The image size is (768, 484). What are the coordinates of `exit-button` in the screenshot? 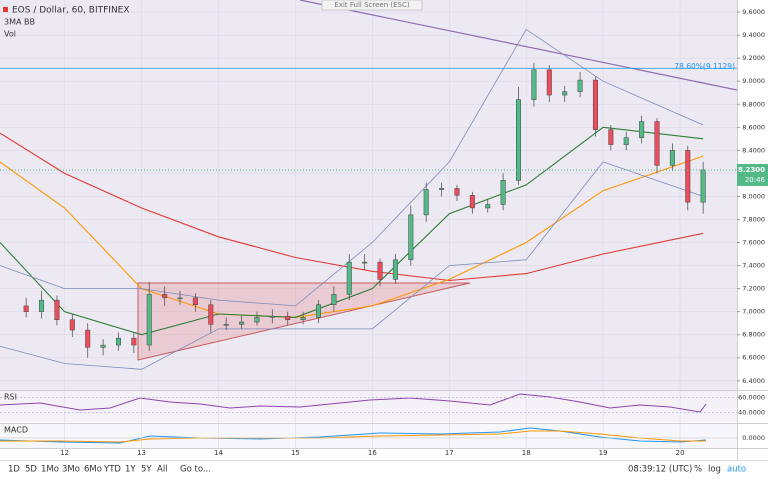 It's located at (372, 5).